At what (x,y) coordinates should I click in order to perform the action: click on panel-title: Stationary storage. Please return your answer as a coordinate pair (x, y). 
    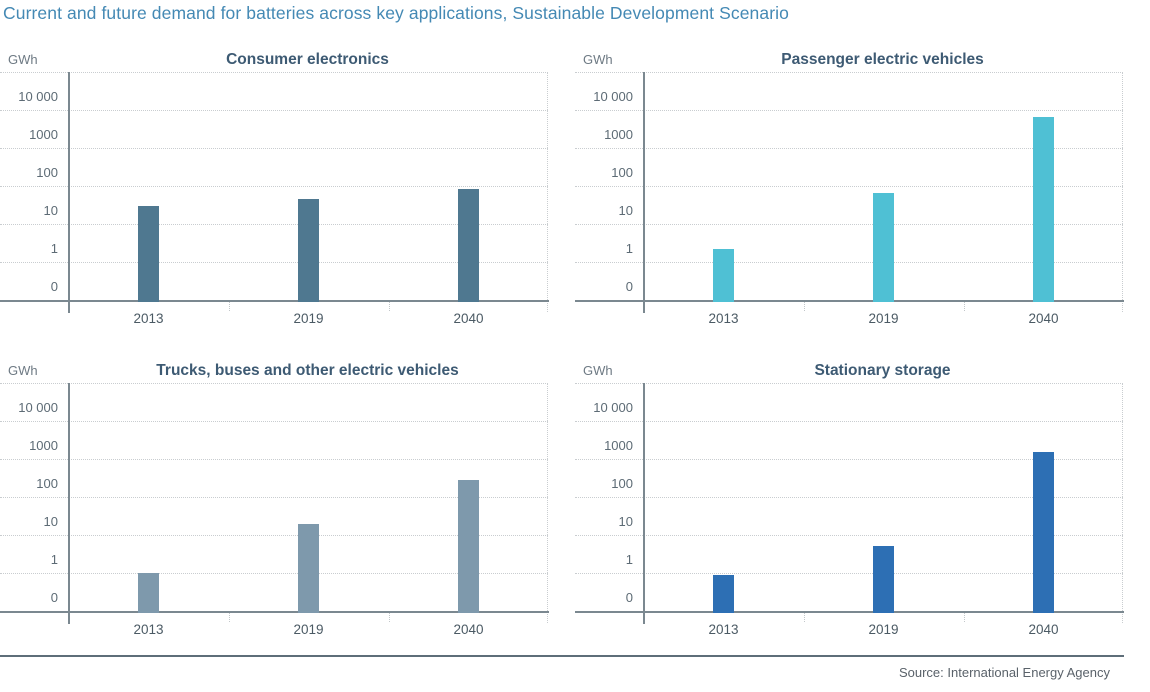
    Looking at the image, I should click on (882, 370).